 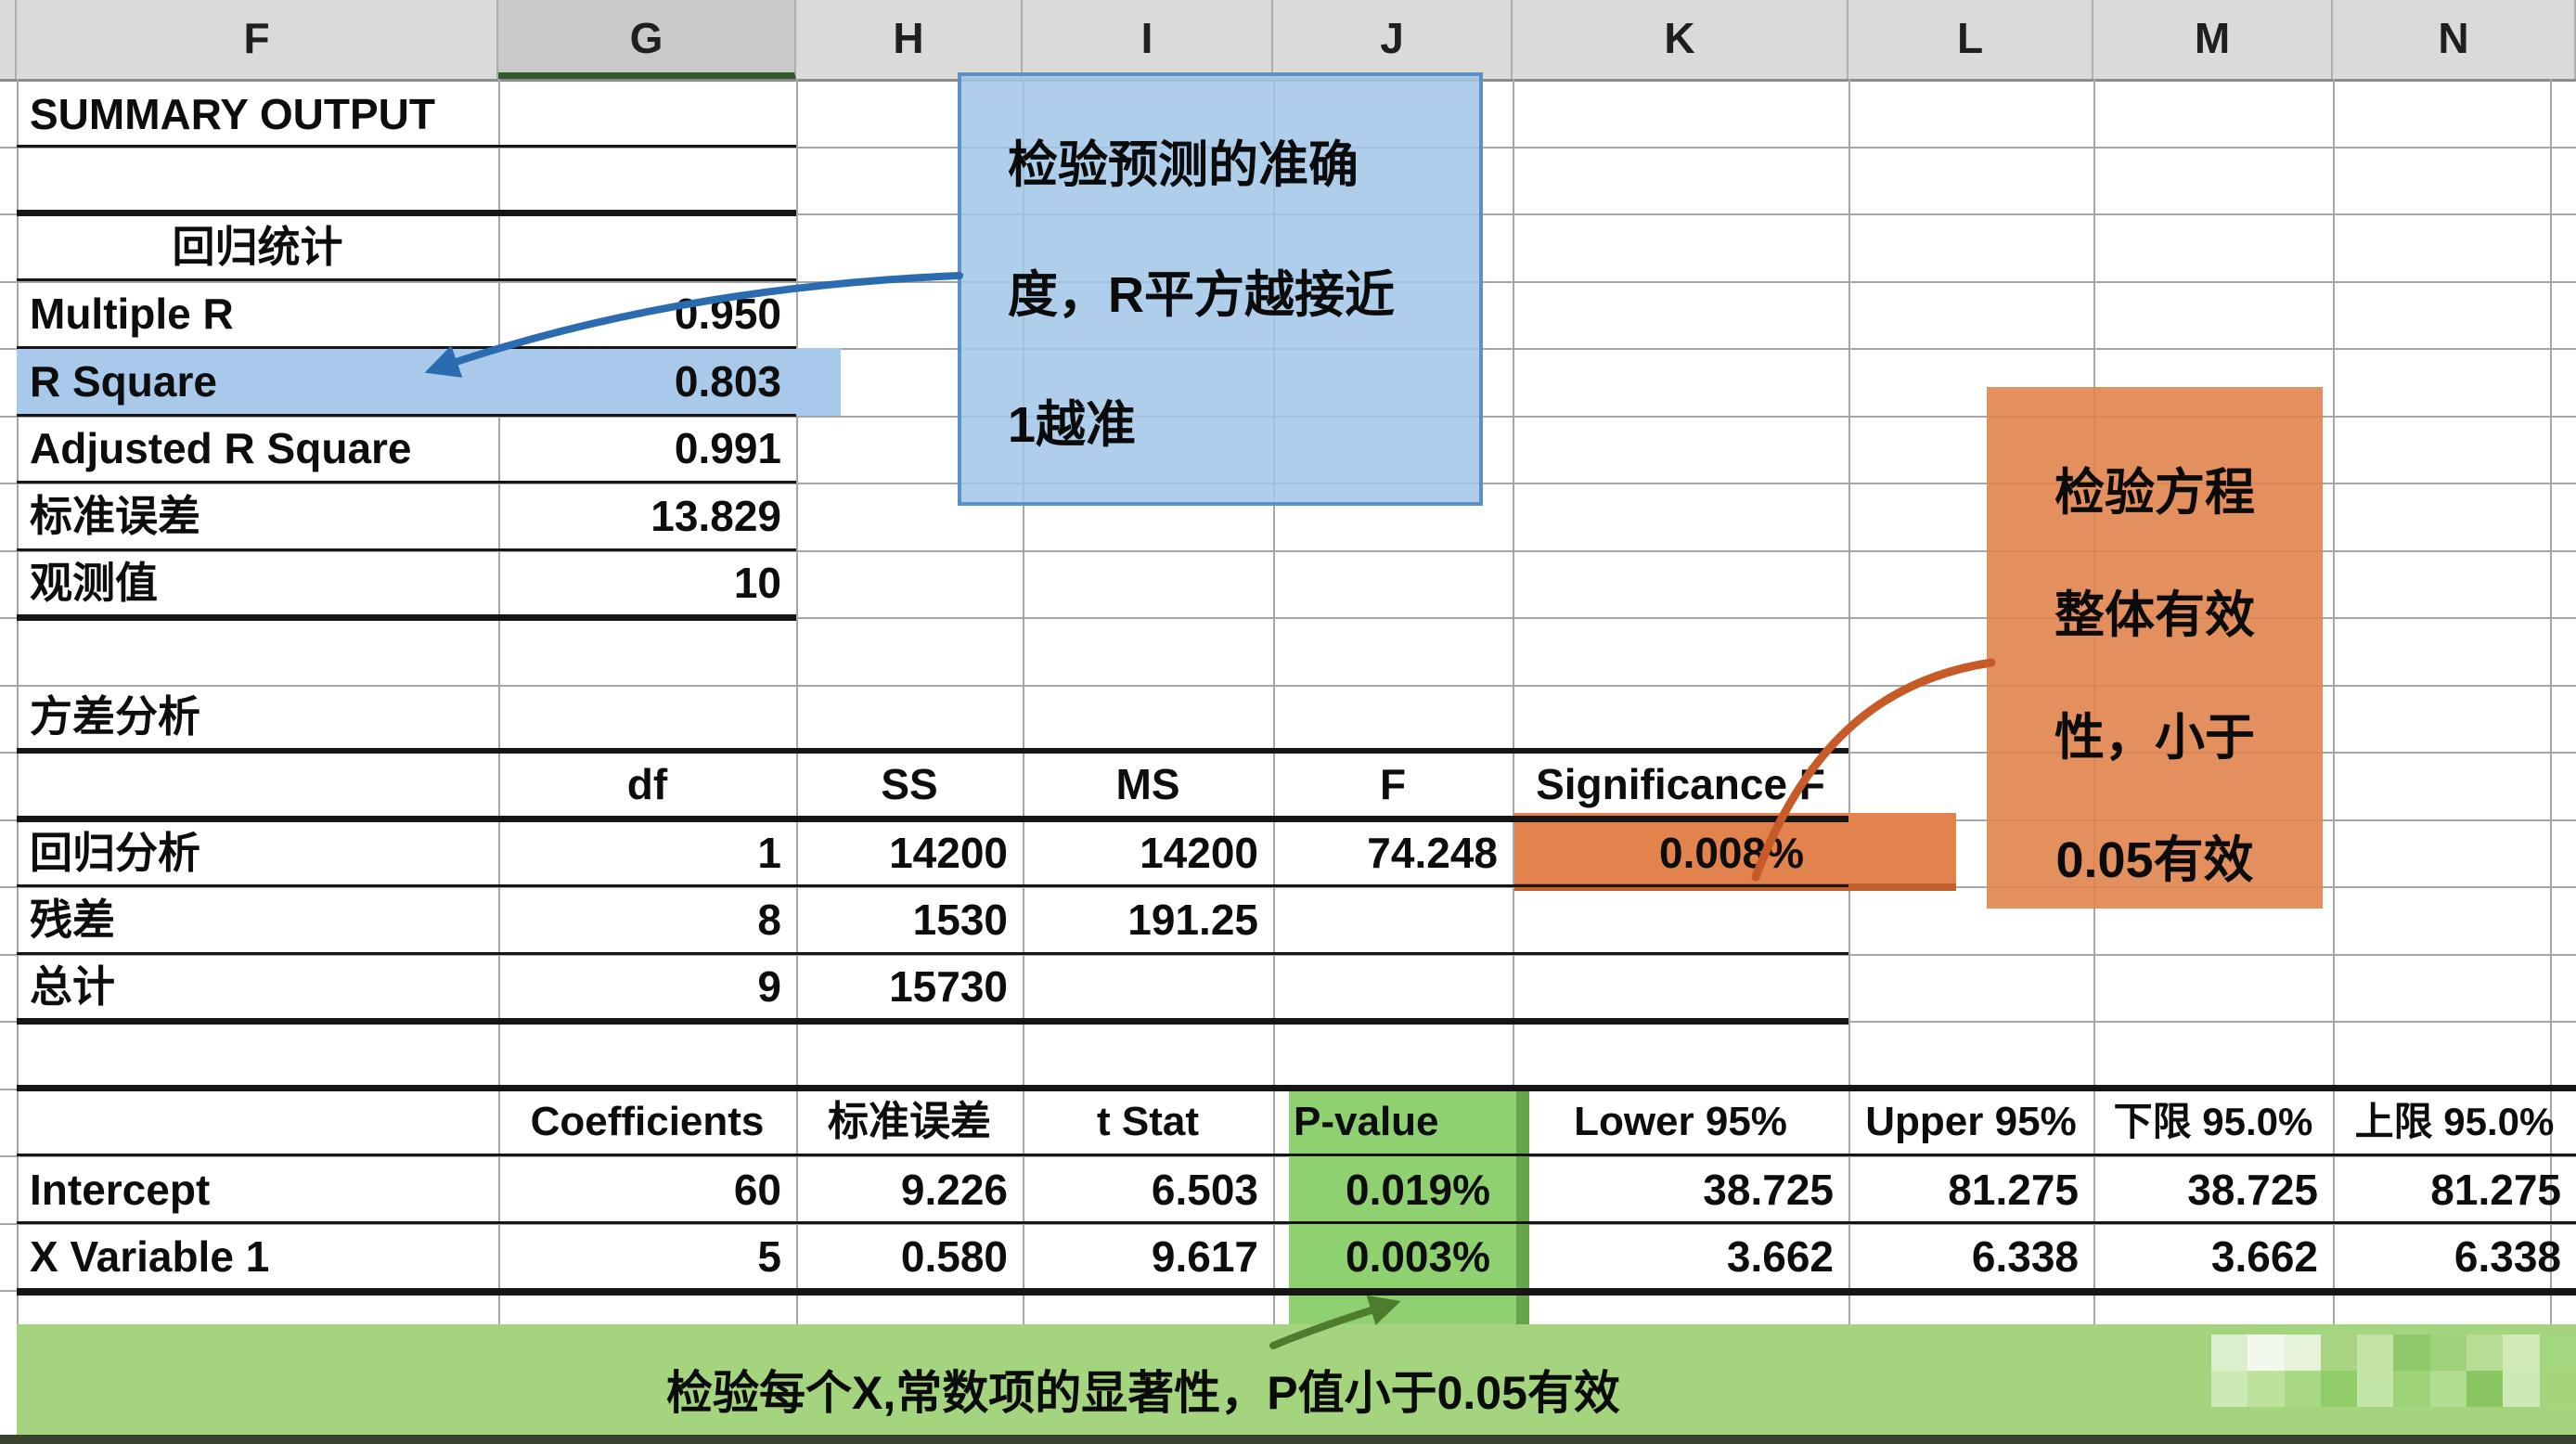 What do you see at coordinates (1417, 1256) in the screenshot?
I see `cell-xvar1-pvalue: 0.003%` at bounding box center [1417, 1256].